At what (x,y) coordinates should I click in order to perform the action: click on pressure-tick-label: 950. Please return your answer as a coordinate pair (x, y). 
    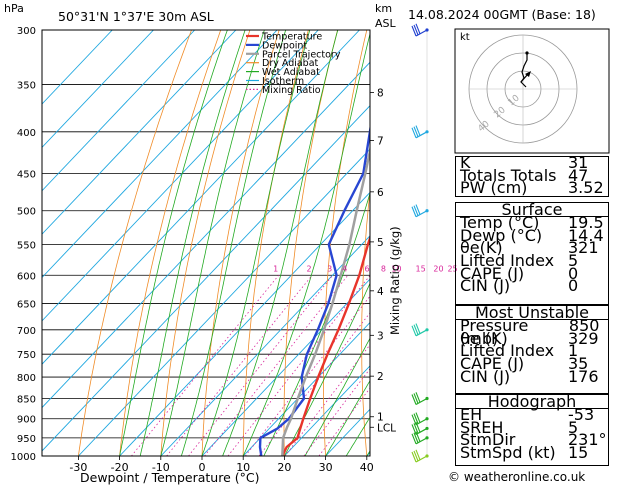
    Looking at the image, I should click on (26, 439).